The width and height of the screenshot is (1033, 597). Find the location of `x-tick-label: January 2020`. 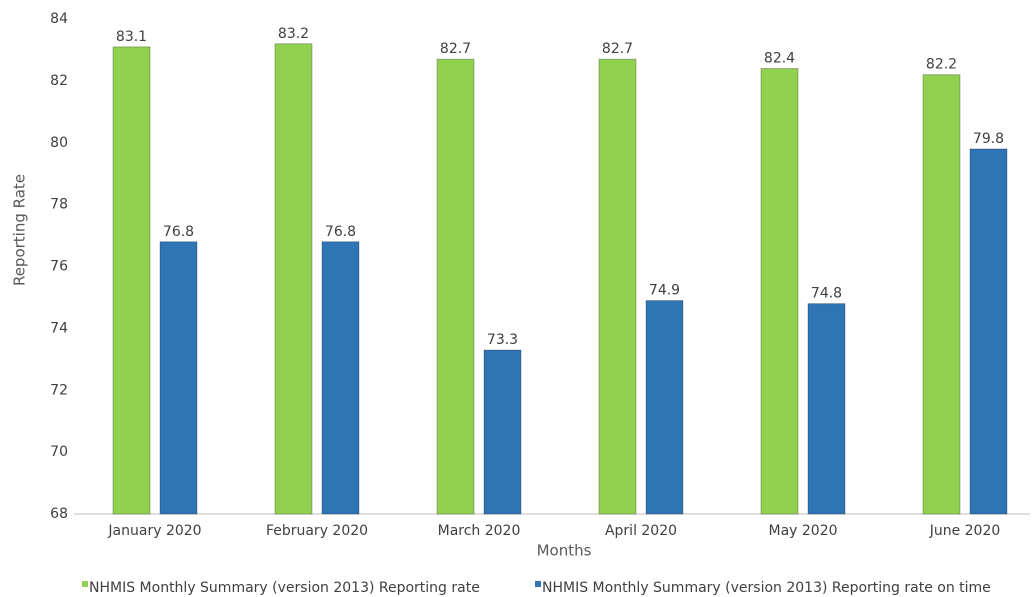

x-tick-label: January 2020 is located at coordinates (154, 531).